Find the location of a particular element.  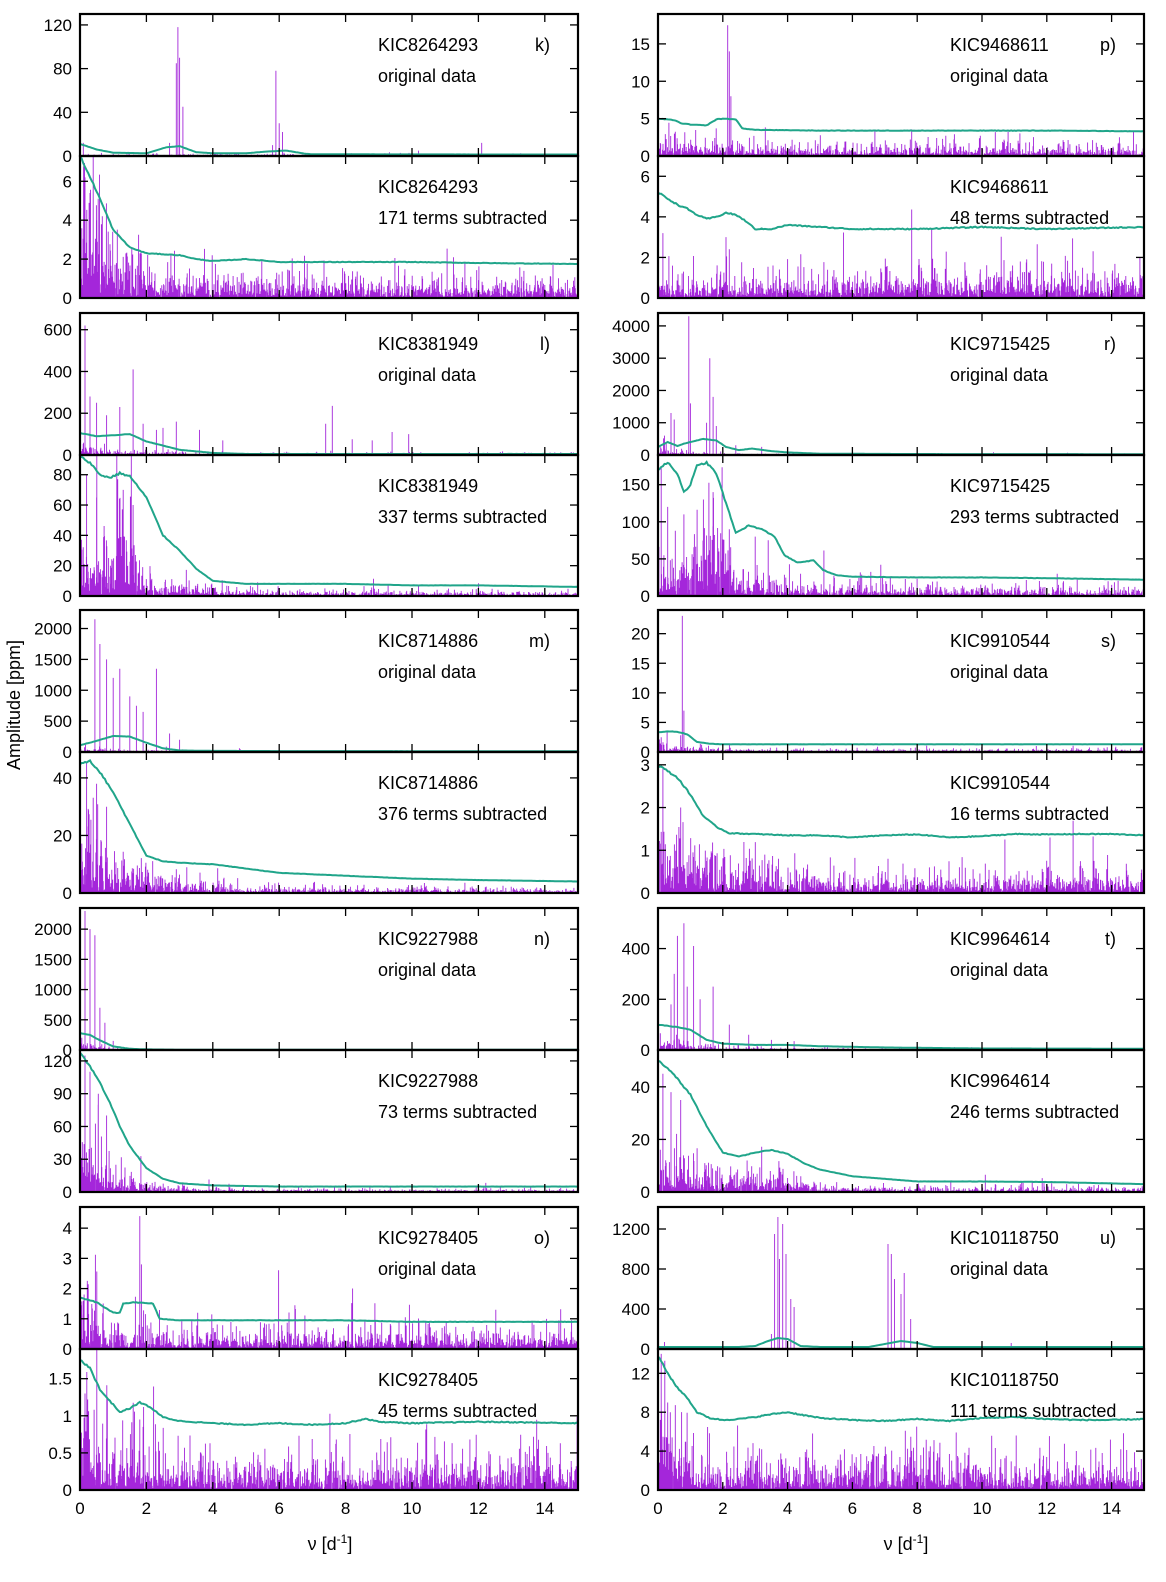

y-tick-label: 10 is located at coordinates (640, 693).